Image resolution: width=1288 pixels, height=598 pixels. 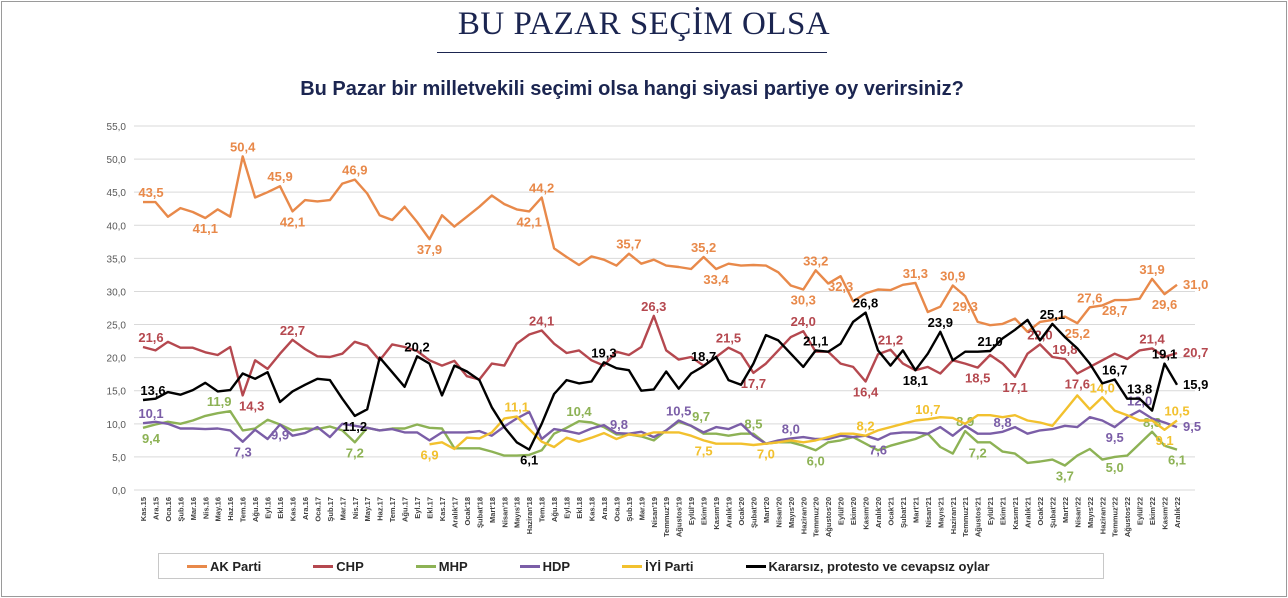 What do you see at coordinates (1065, 510) in the screenshot?
I see `x-tick-label: Mart'22` at bounding box center [1065, 510].